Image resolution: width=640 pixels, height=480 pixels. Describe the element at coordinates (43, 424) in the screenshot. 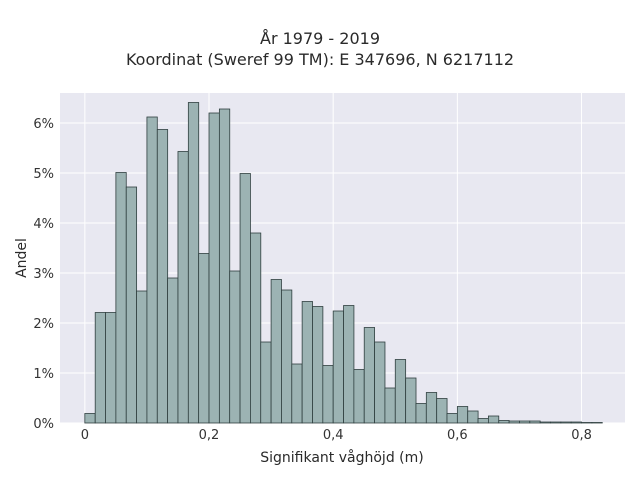

I see `y-tick-label: 0%` at that location.